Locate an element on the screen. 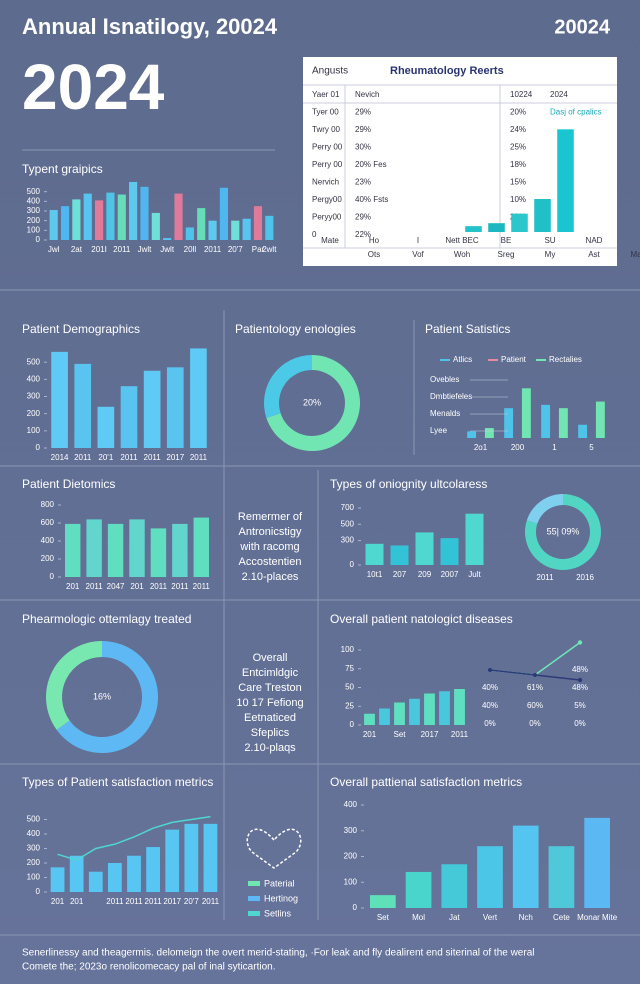  annotation: Menalds is located at coordinates (445, 413).